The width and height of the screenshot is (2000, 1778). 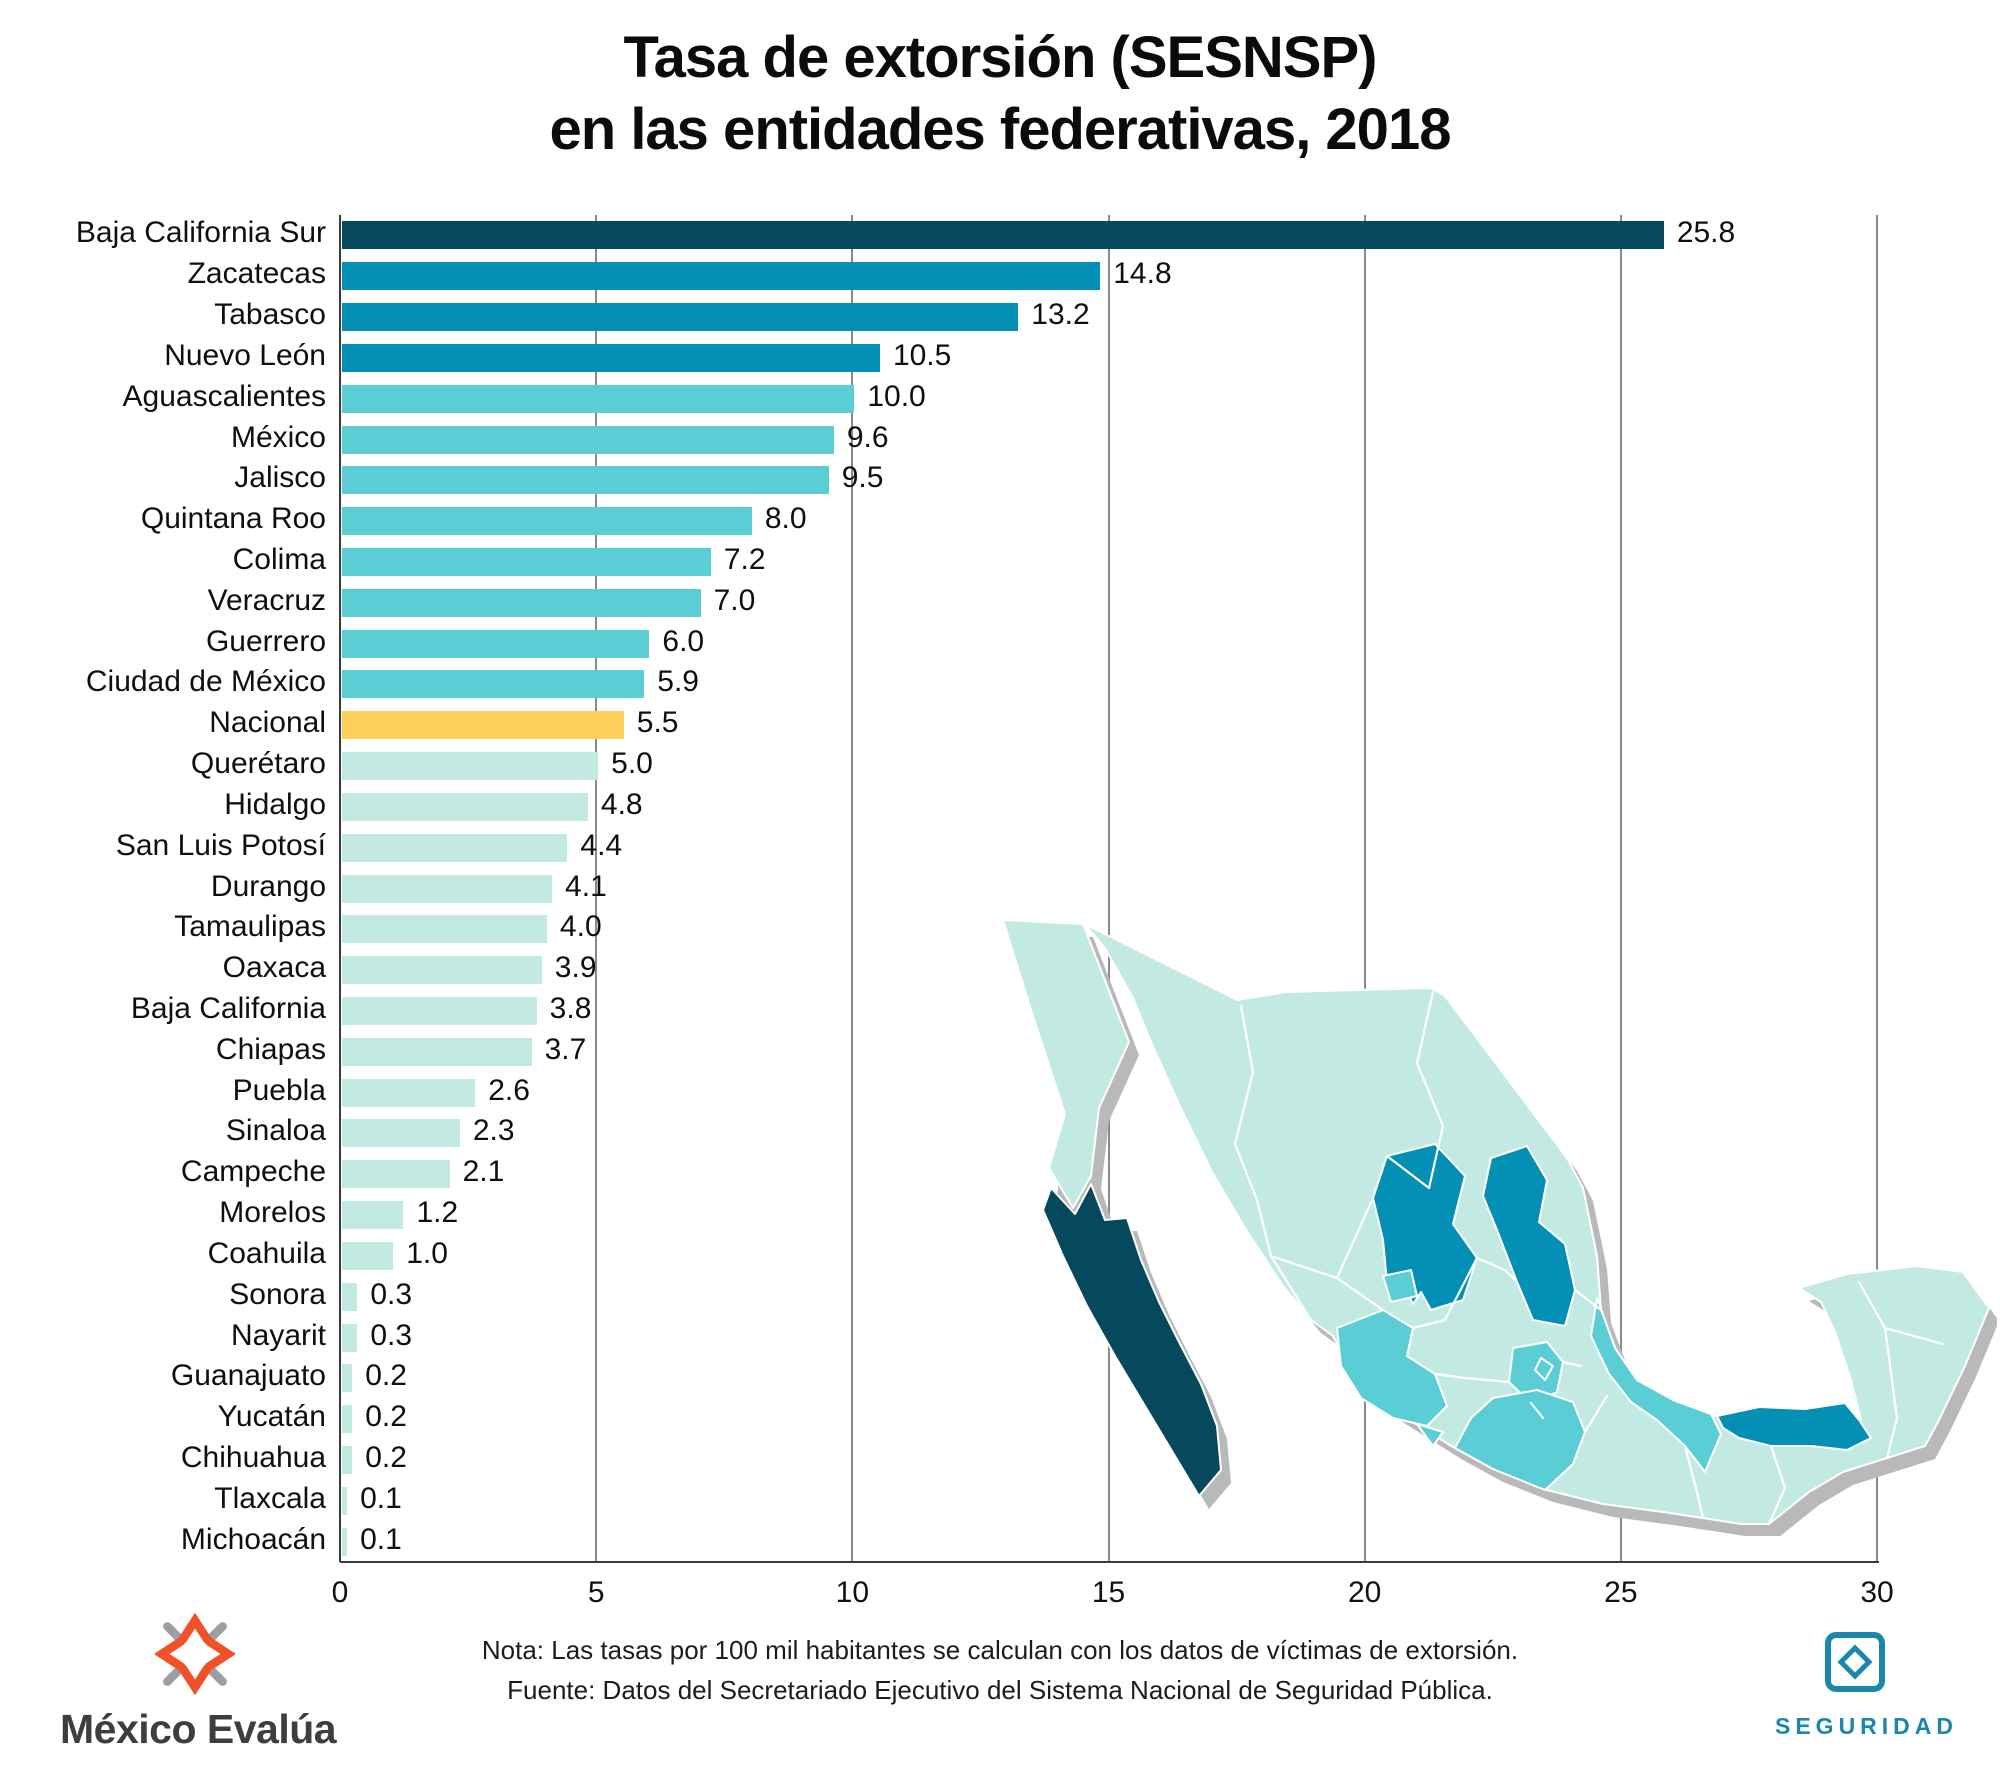 What do you see at coordinates (437, 1213) in the screenshot?
I see `value-label: 1.2` at bounding box center [437, 1213].